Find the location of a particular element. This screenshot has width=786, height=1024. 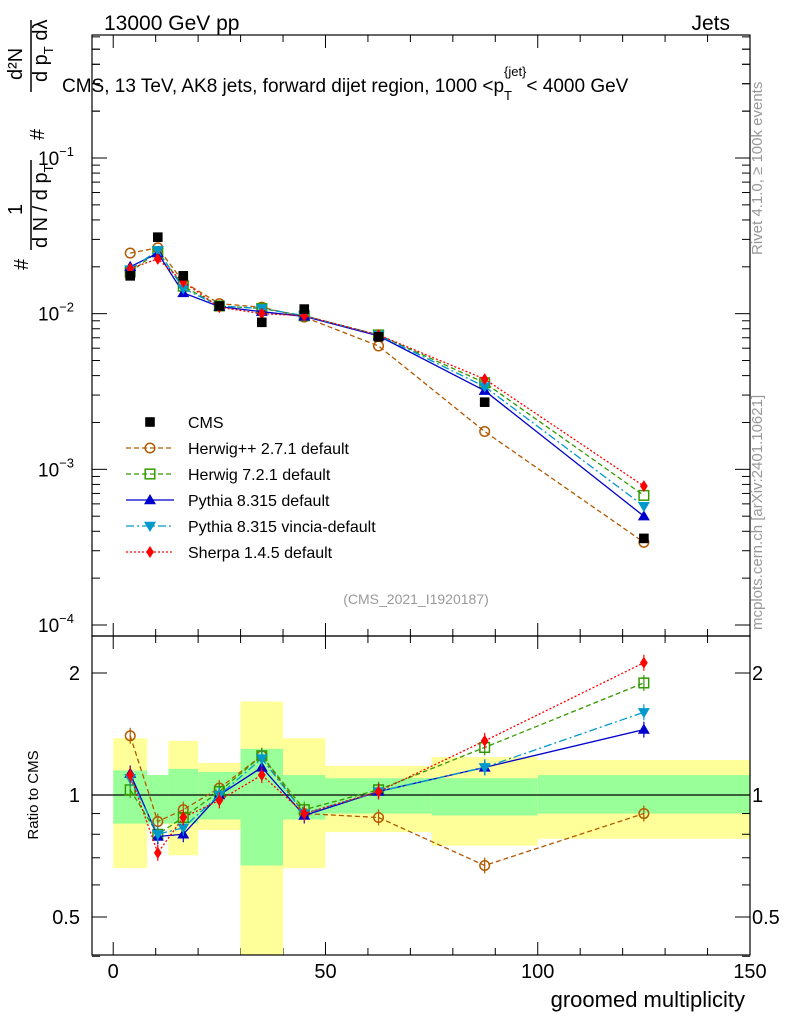

main-ylabel: # 1 d N / d pT # d²N d pT dλ is located at coordinates (30, 145).